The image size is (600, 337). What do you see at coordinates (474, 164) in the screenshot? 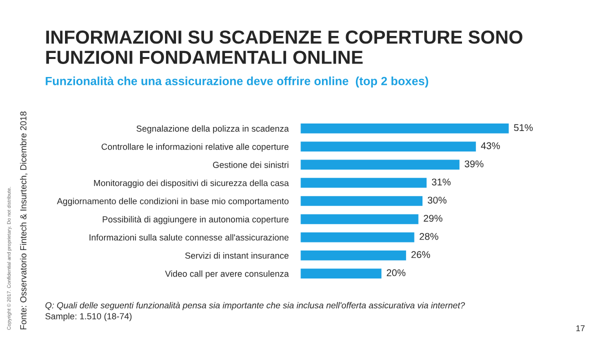
I see `data-label: 39%` at bounding box center [474, 164].